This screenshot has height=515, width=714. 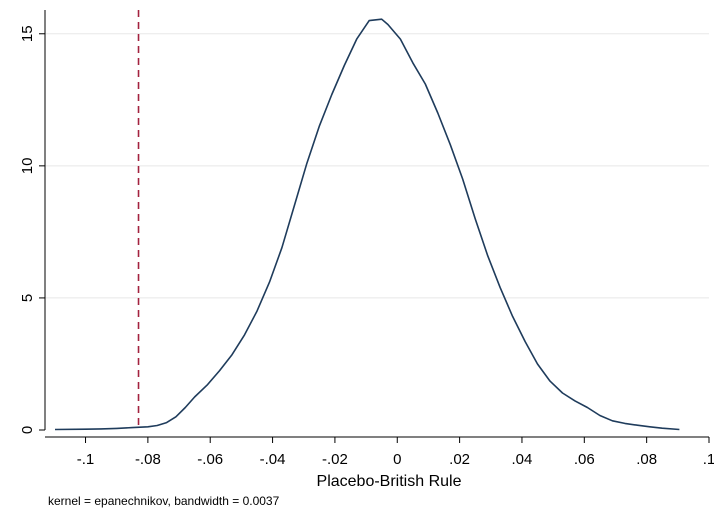 I want to click on x-tick-label: -.08, so click(x=148, y=459).